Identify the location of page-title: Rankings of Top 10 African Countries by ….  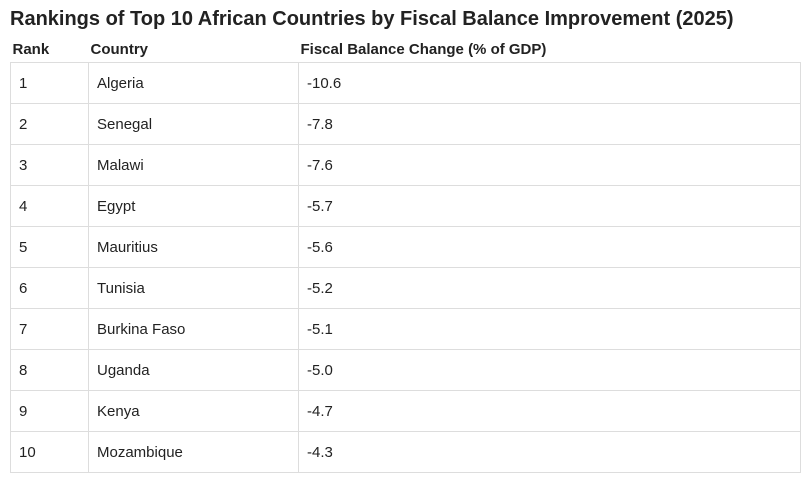
(372, 19).